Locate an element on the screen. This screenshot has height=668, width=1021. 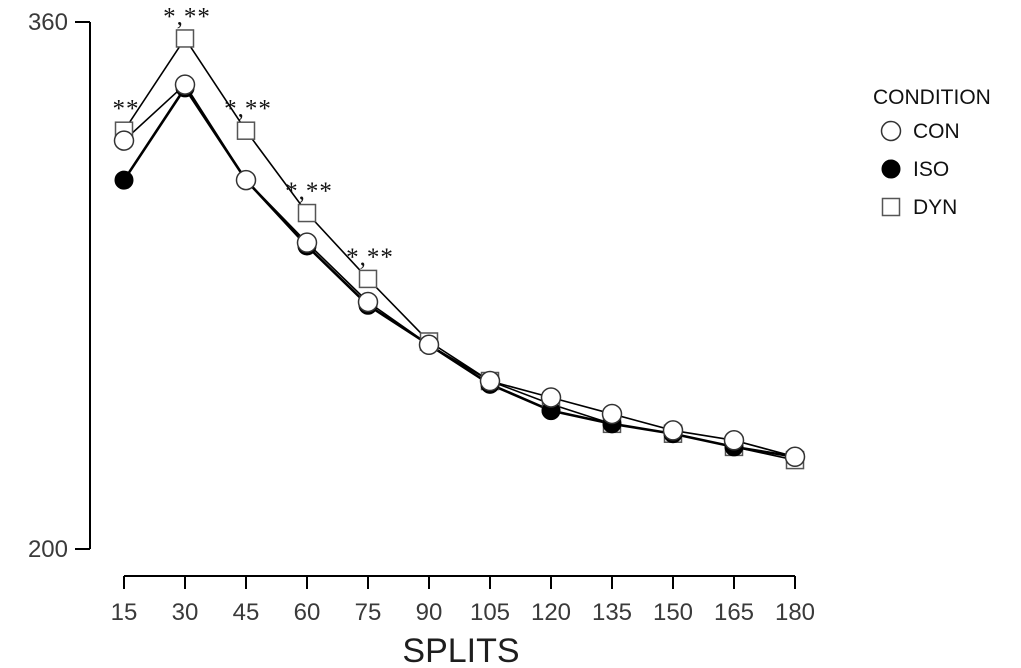
x-tick-label: 90 is located at coordinates (429, 612).